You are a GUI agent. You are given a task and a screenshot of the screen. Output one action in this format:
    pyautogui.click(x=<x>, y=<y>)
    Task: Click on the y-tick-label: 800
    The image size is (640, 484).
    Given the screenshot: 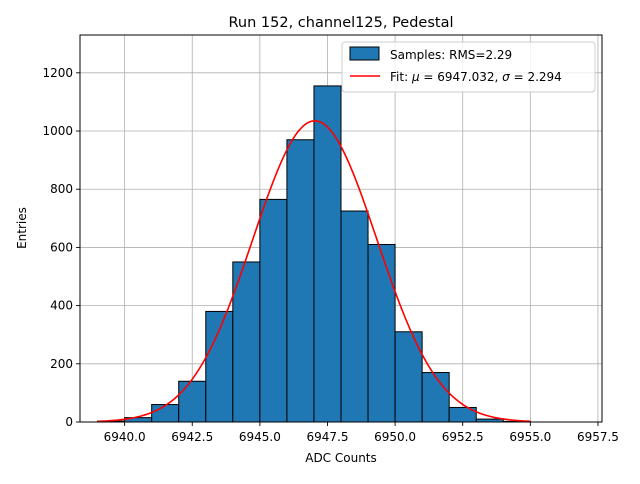 What is the action you would take?
    pyautogui.click(x=61, y=189)
    